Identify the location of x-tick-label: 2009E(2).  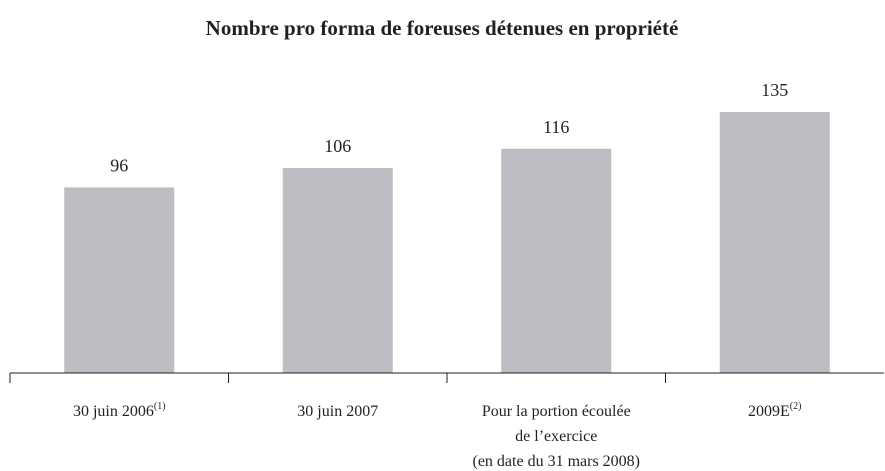
(774, 410).